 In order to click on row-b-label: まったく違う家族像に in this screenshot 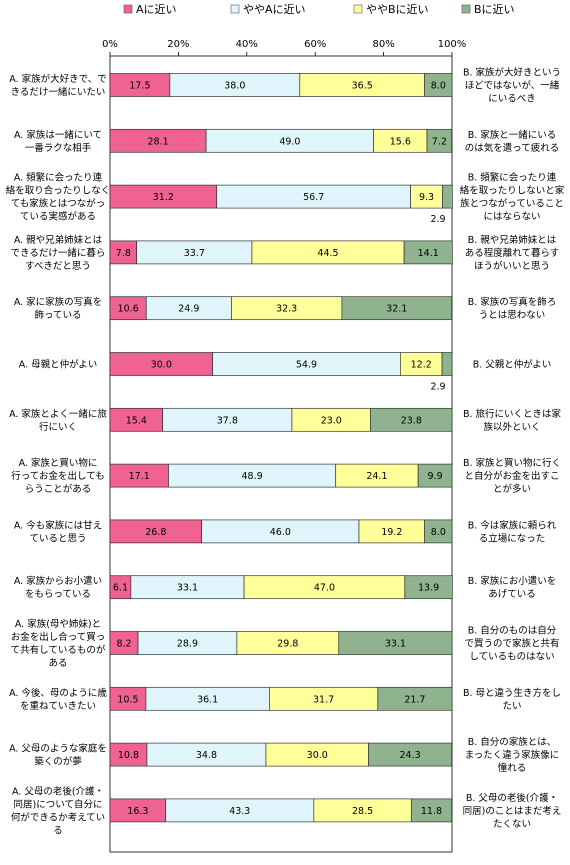, I will do `click(512, 755)`.